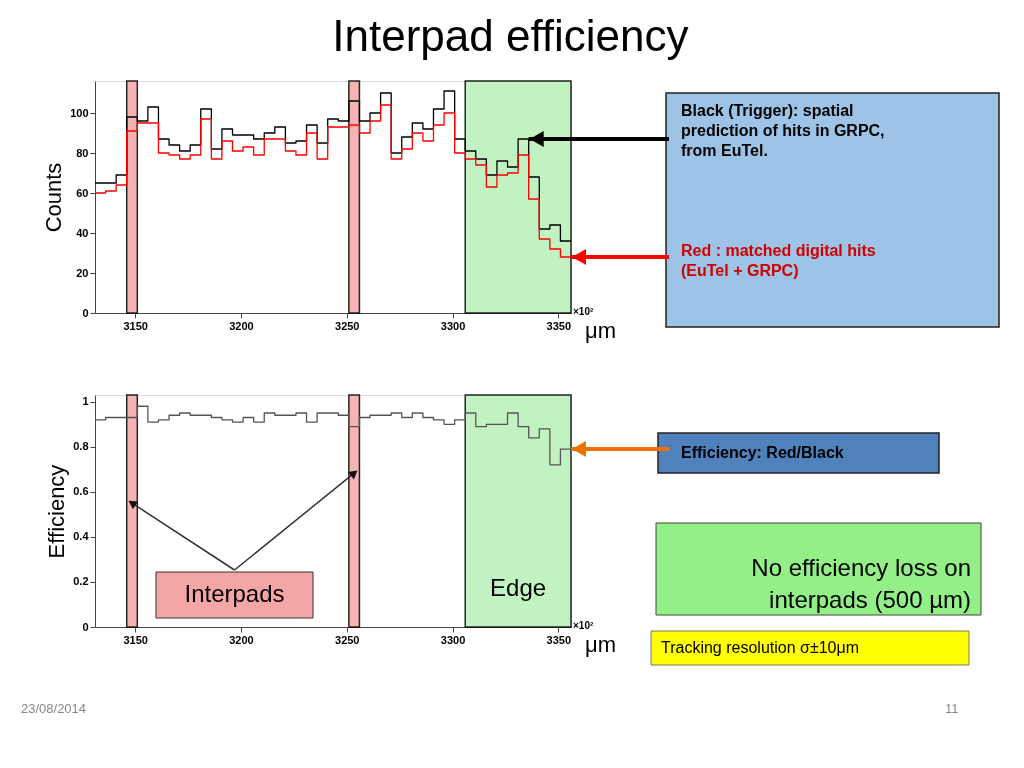 The height and width of the screenshot is (768, 1024). I want to click on y-axis-title: Counts, so click(54, 197).